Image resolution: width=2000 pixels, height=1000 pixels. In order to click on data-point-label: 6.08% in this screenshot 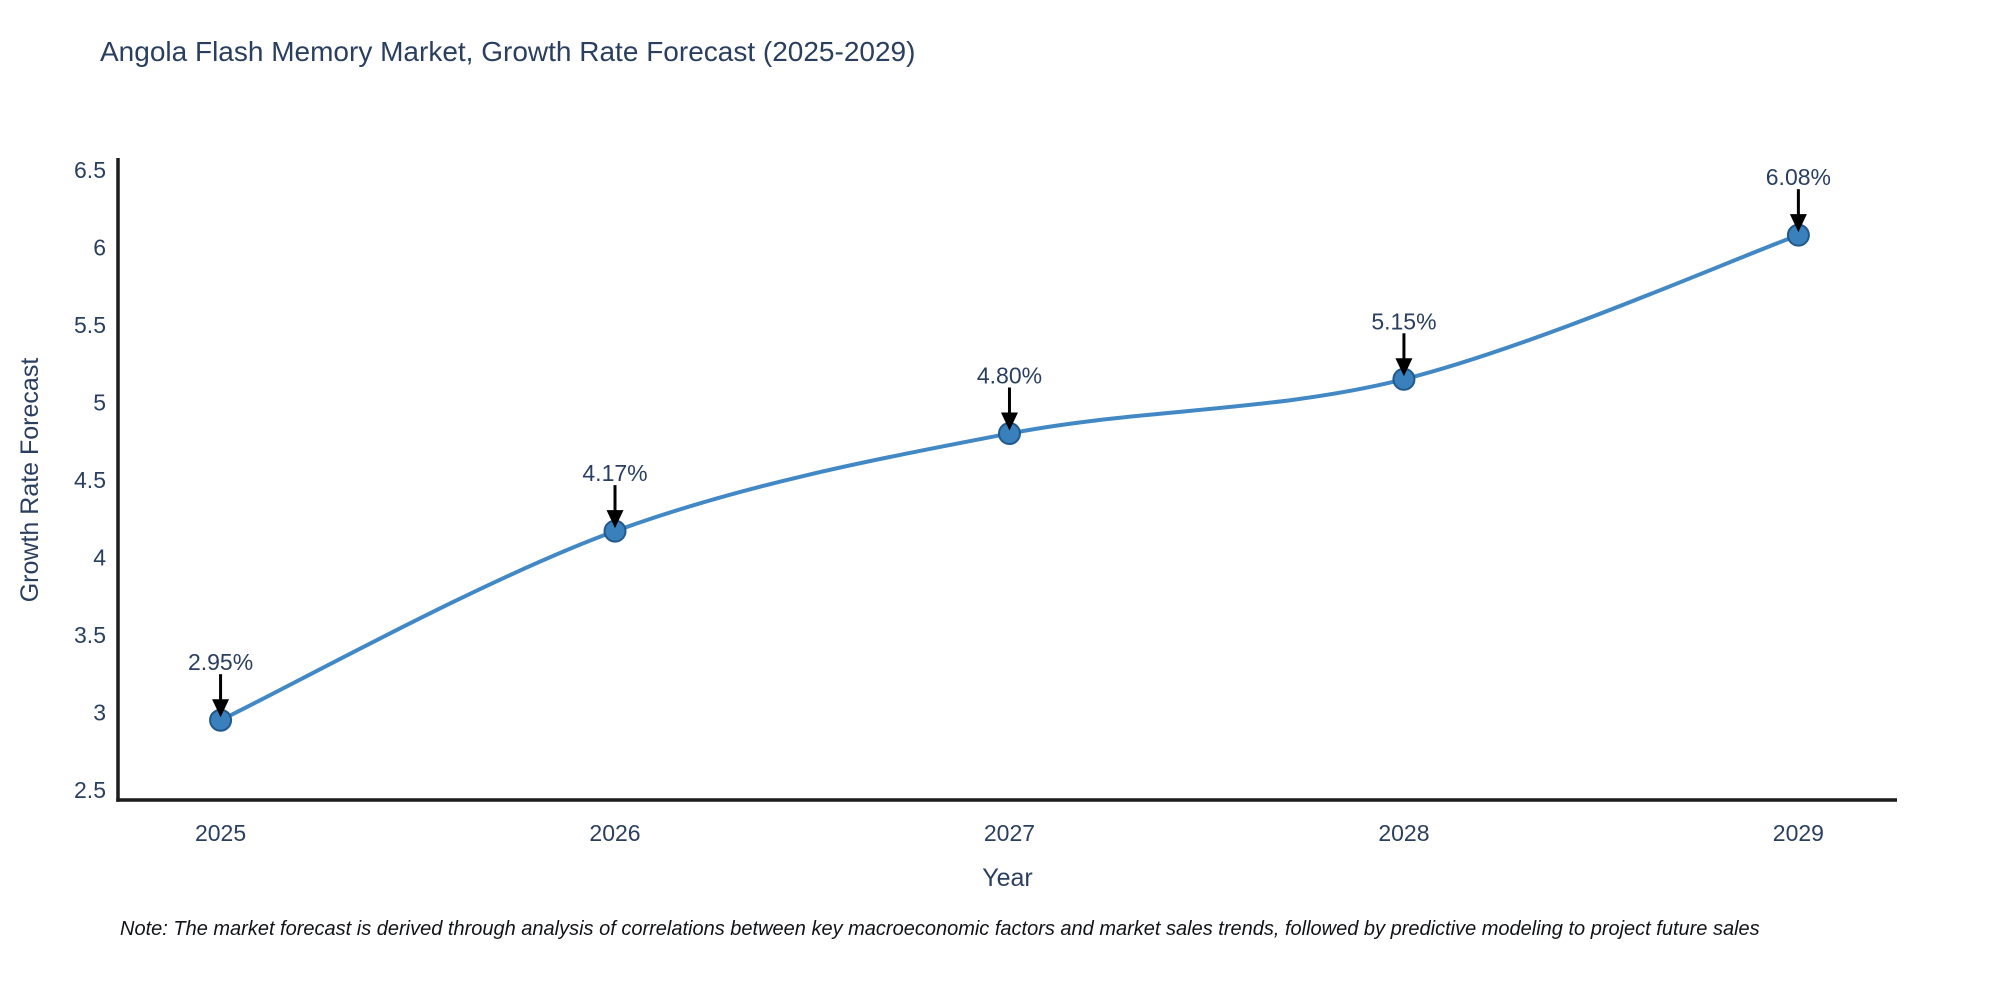, I will do `click(1798, 177)`.